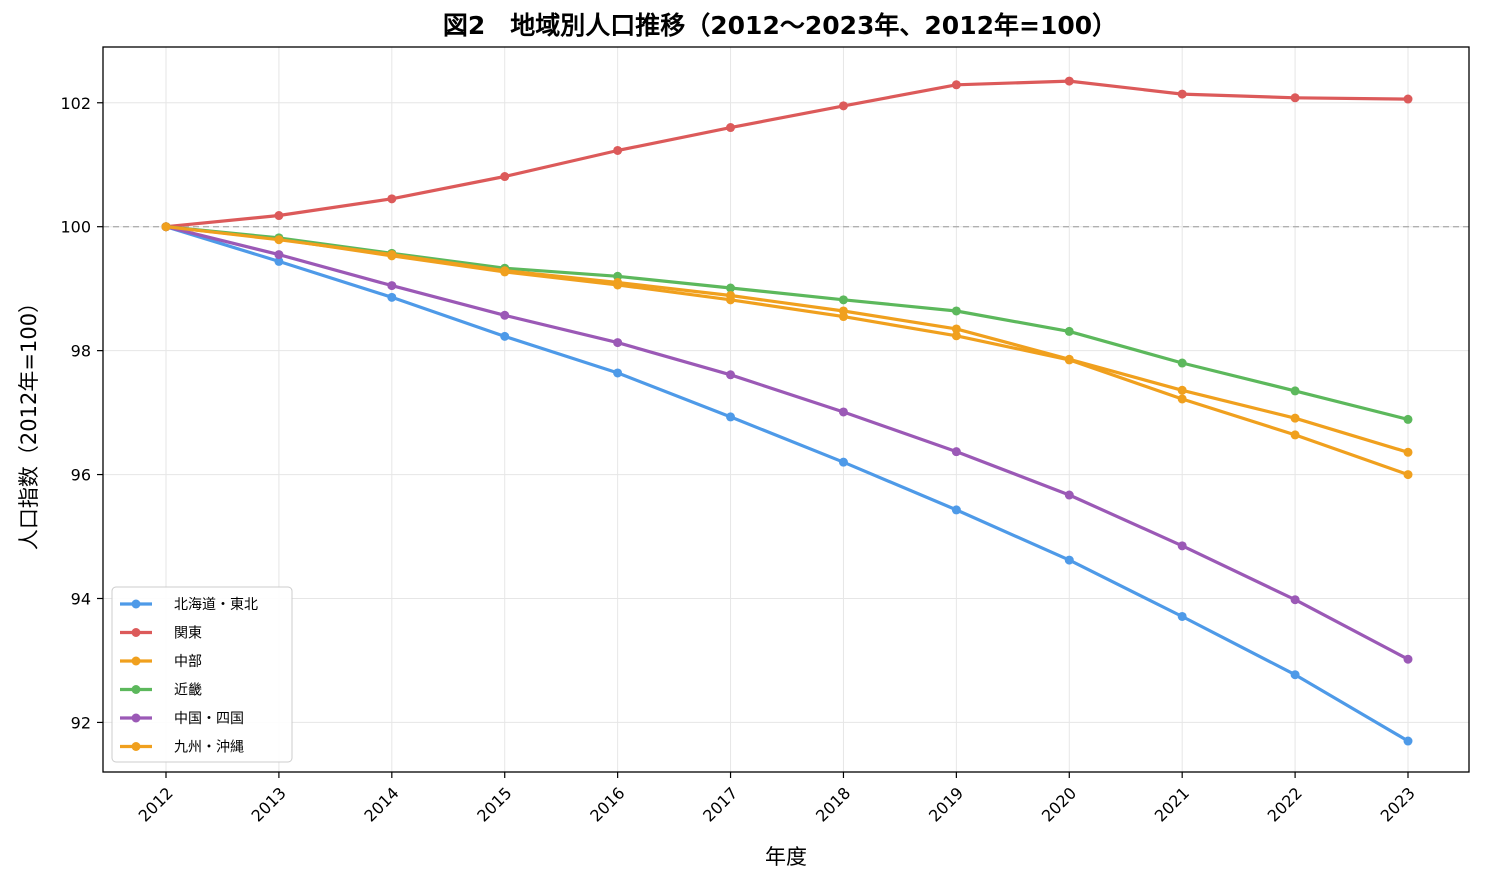  I want to click on x-tick-label: 2018, so click(833, 804).